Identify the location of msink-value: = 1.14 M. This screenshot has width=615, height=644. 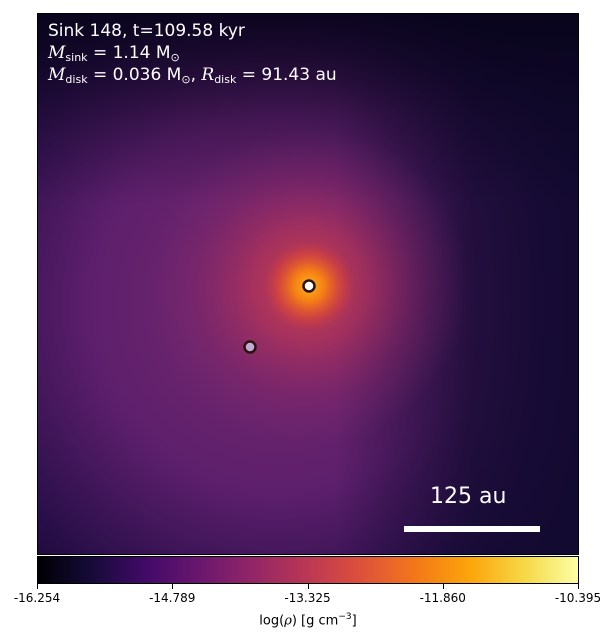
(129, 53).